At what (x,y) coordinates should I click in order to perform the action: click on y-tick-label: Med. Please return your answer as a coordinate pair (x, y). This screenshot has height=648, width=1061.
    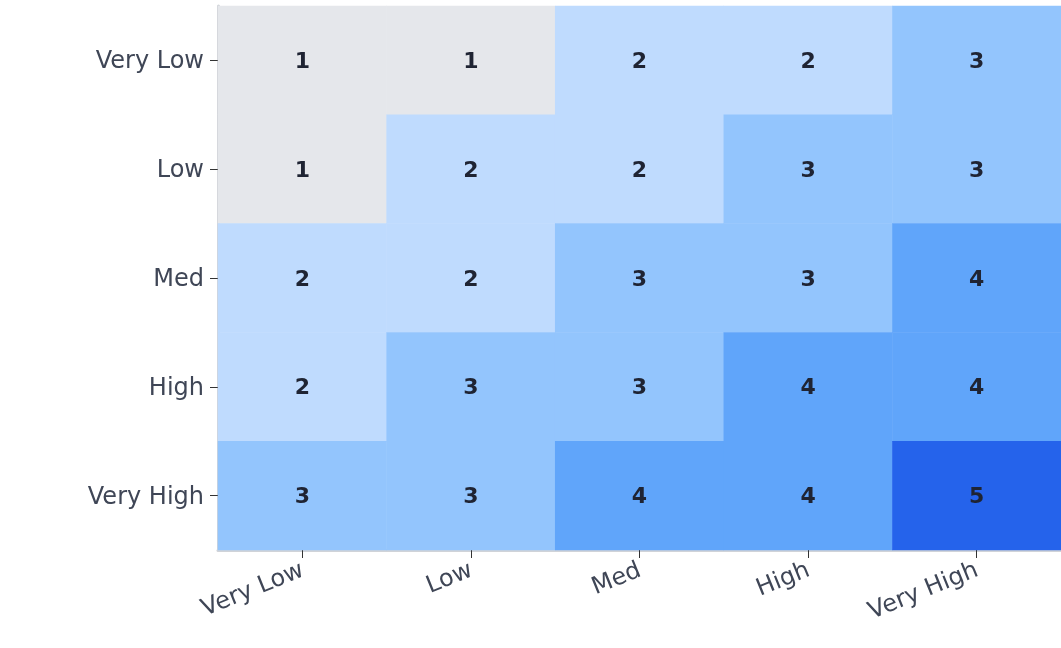
    Looking at the image, I should click on (178, 278).